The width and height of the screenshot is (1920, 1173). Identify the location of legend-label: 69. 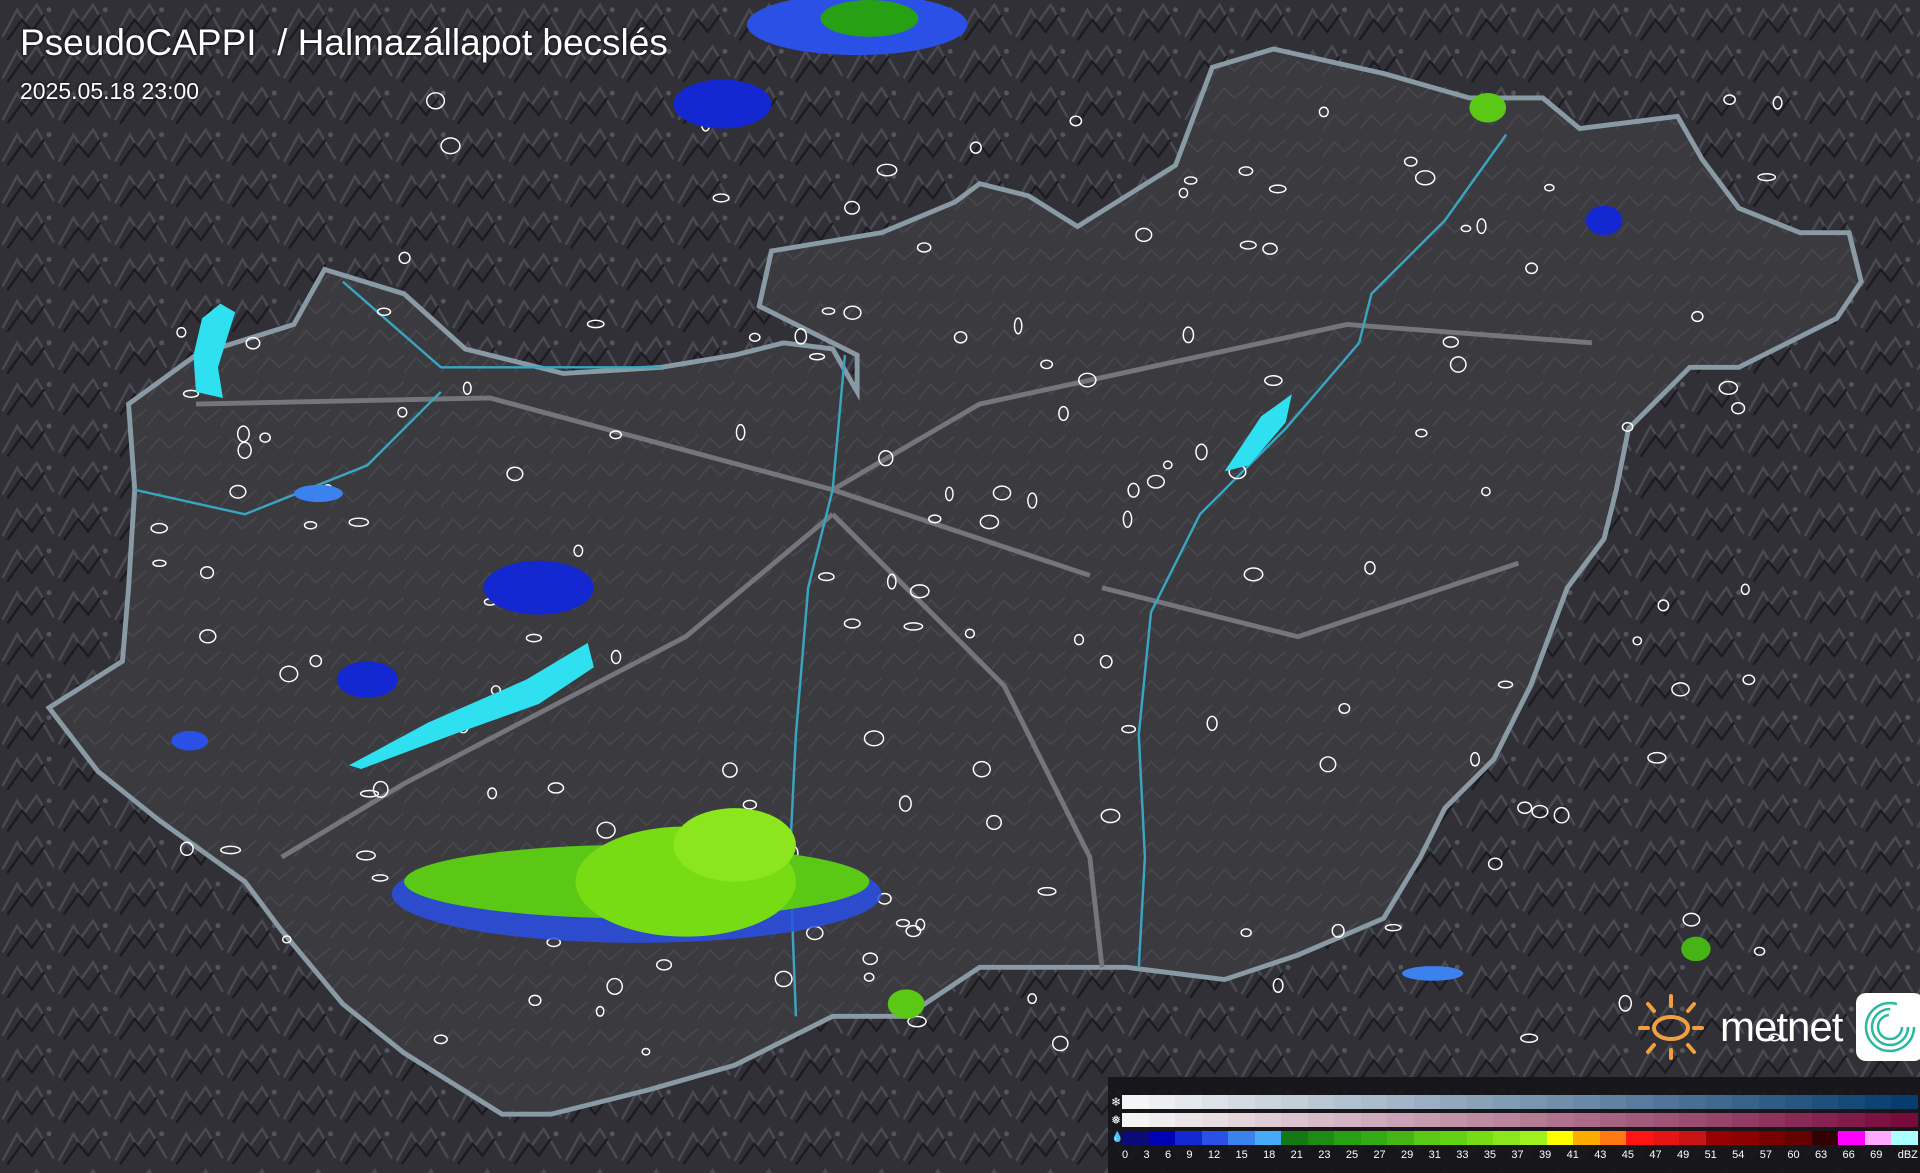
(1876, 1155).